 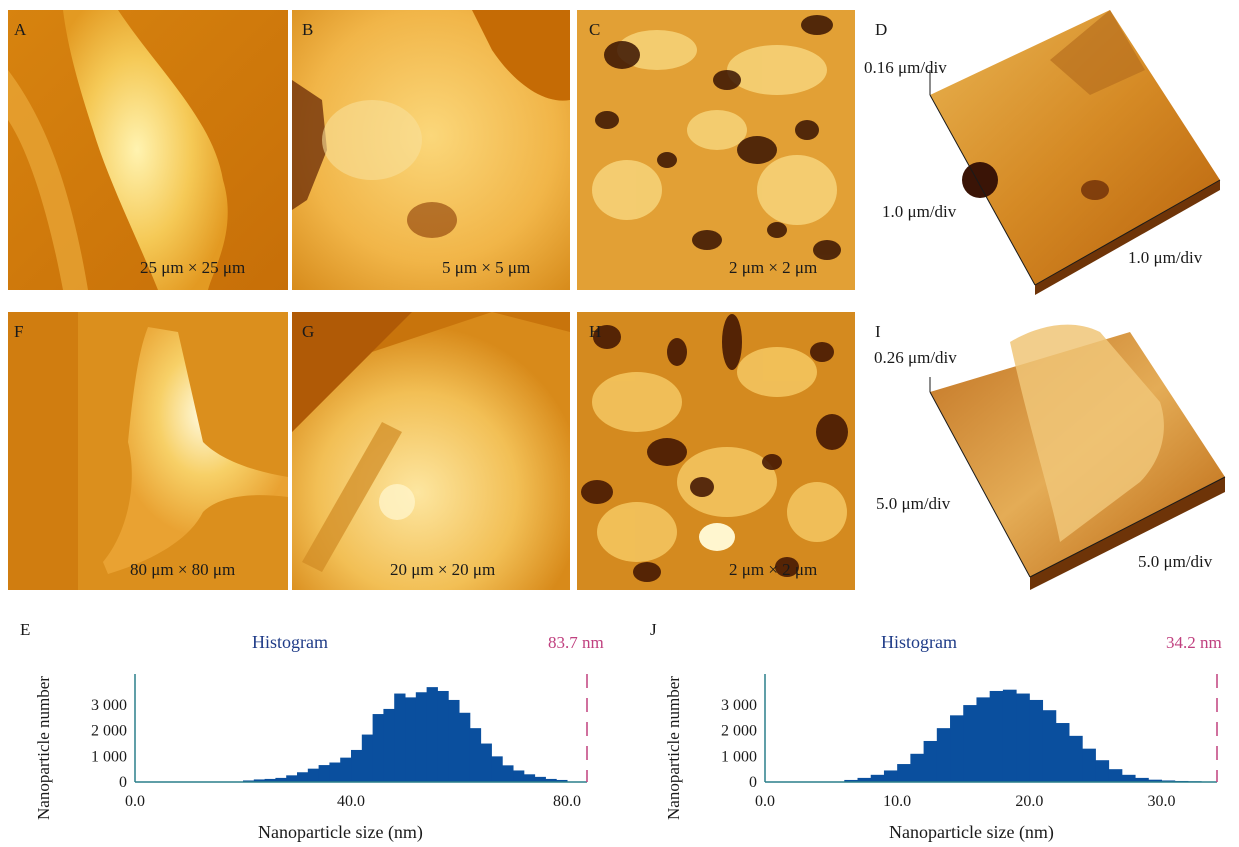 What do you see at coordinates (1194, 642) in the screenshot?
I see `max-size-label-j: 34.2 nm` at bounding box center [1194, 642].